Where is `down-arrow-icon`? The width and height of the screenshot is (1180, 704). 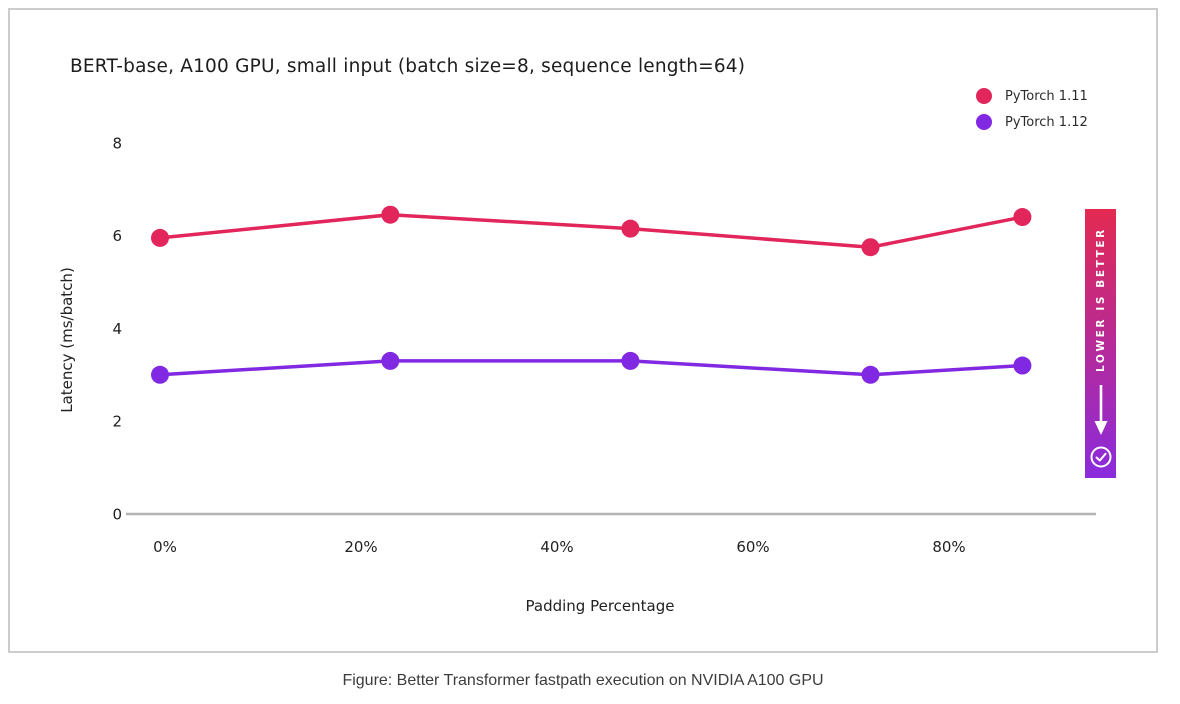
down-arrow-icon is located at coordinates (1100, 410).